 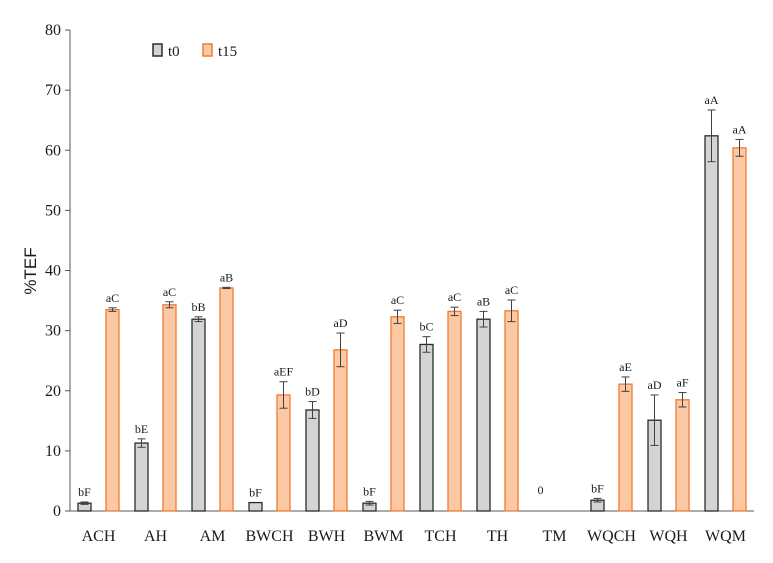 I want to click on data-label-t15-AM: aB, so click(x=226, y=277).